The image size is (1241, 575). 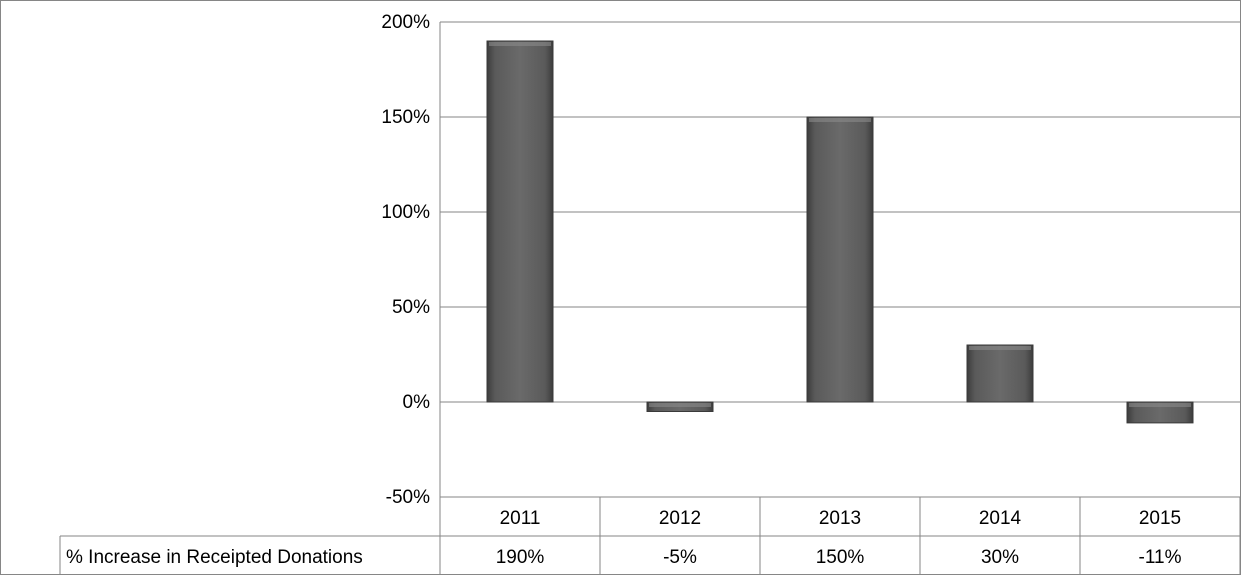 What do you see at coordinates (405, 22) in the screenshot?
I see `y-tick-label: 200%` at bounding box center [405, 22].